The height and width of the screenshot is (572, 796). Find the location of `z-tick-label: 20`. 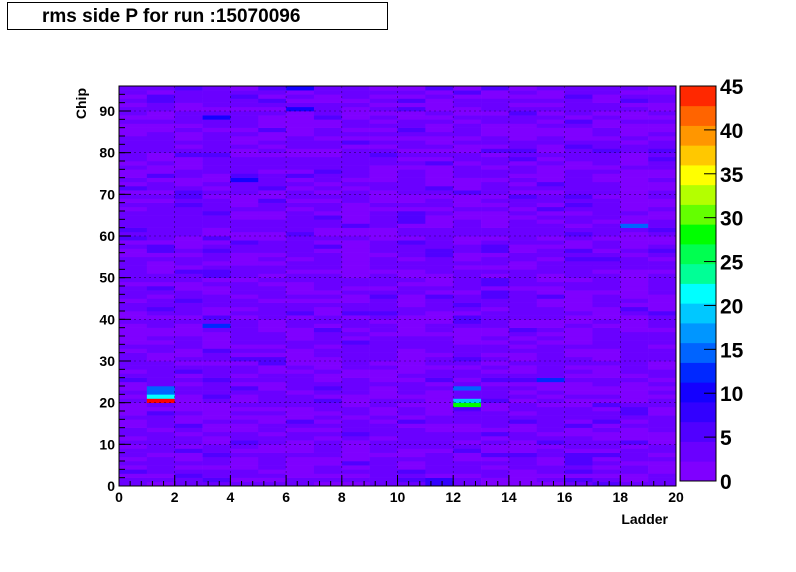

z-tick-label: 20 is located at coordinates (731, 306).